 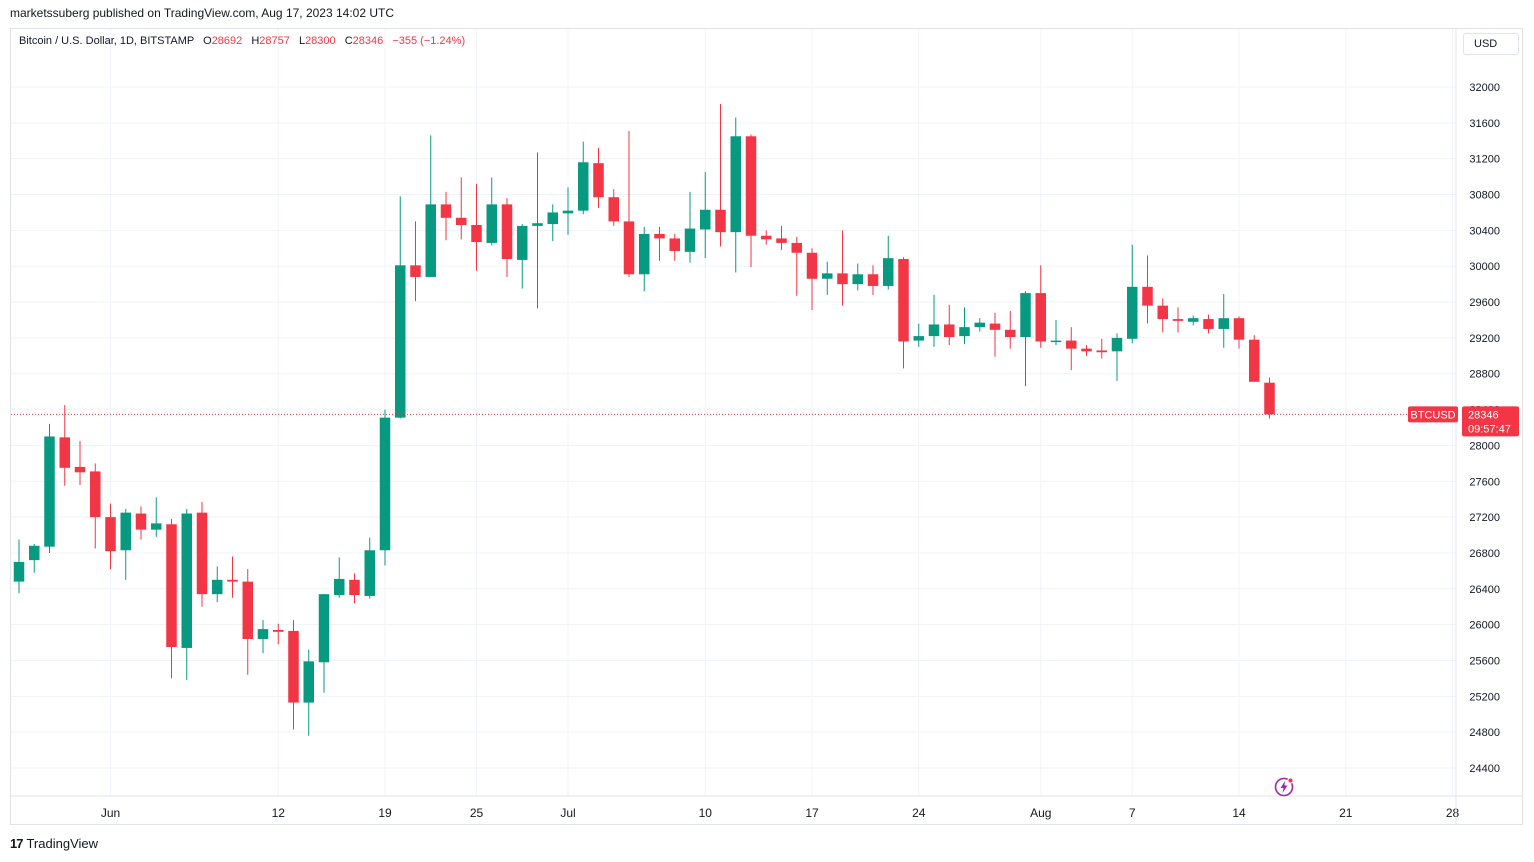 I want to click on y-tick-label: 24800, so click(x=1484, y=733).